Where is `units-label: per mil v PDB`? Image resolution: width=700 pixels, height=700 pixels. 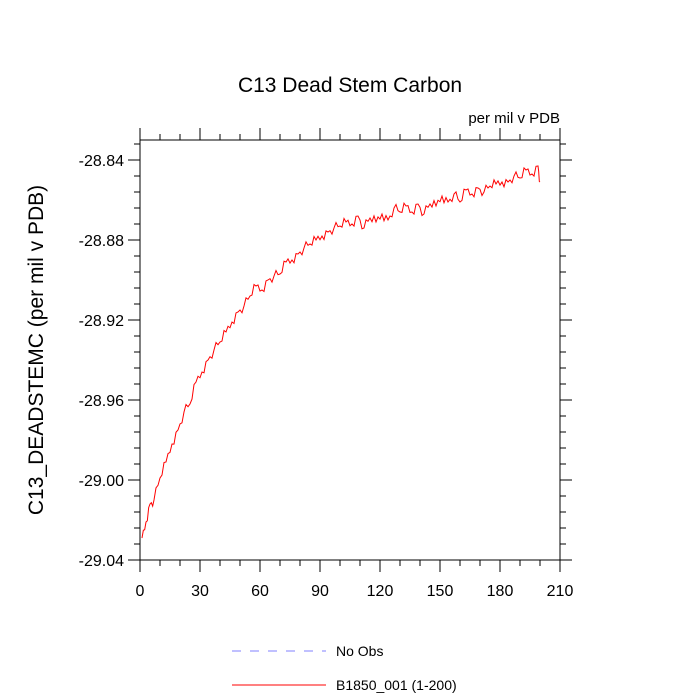
units-label: per mil v PDB is located at coordinates (514, 118).